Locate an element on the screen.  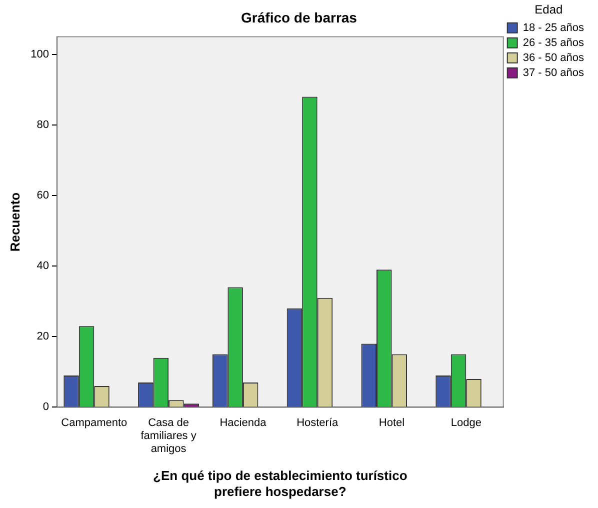
legend-label: 36 - 50 años is located at coordinates (553, 58).